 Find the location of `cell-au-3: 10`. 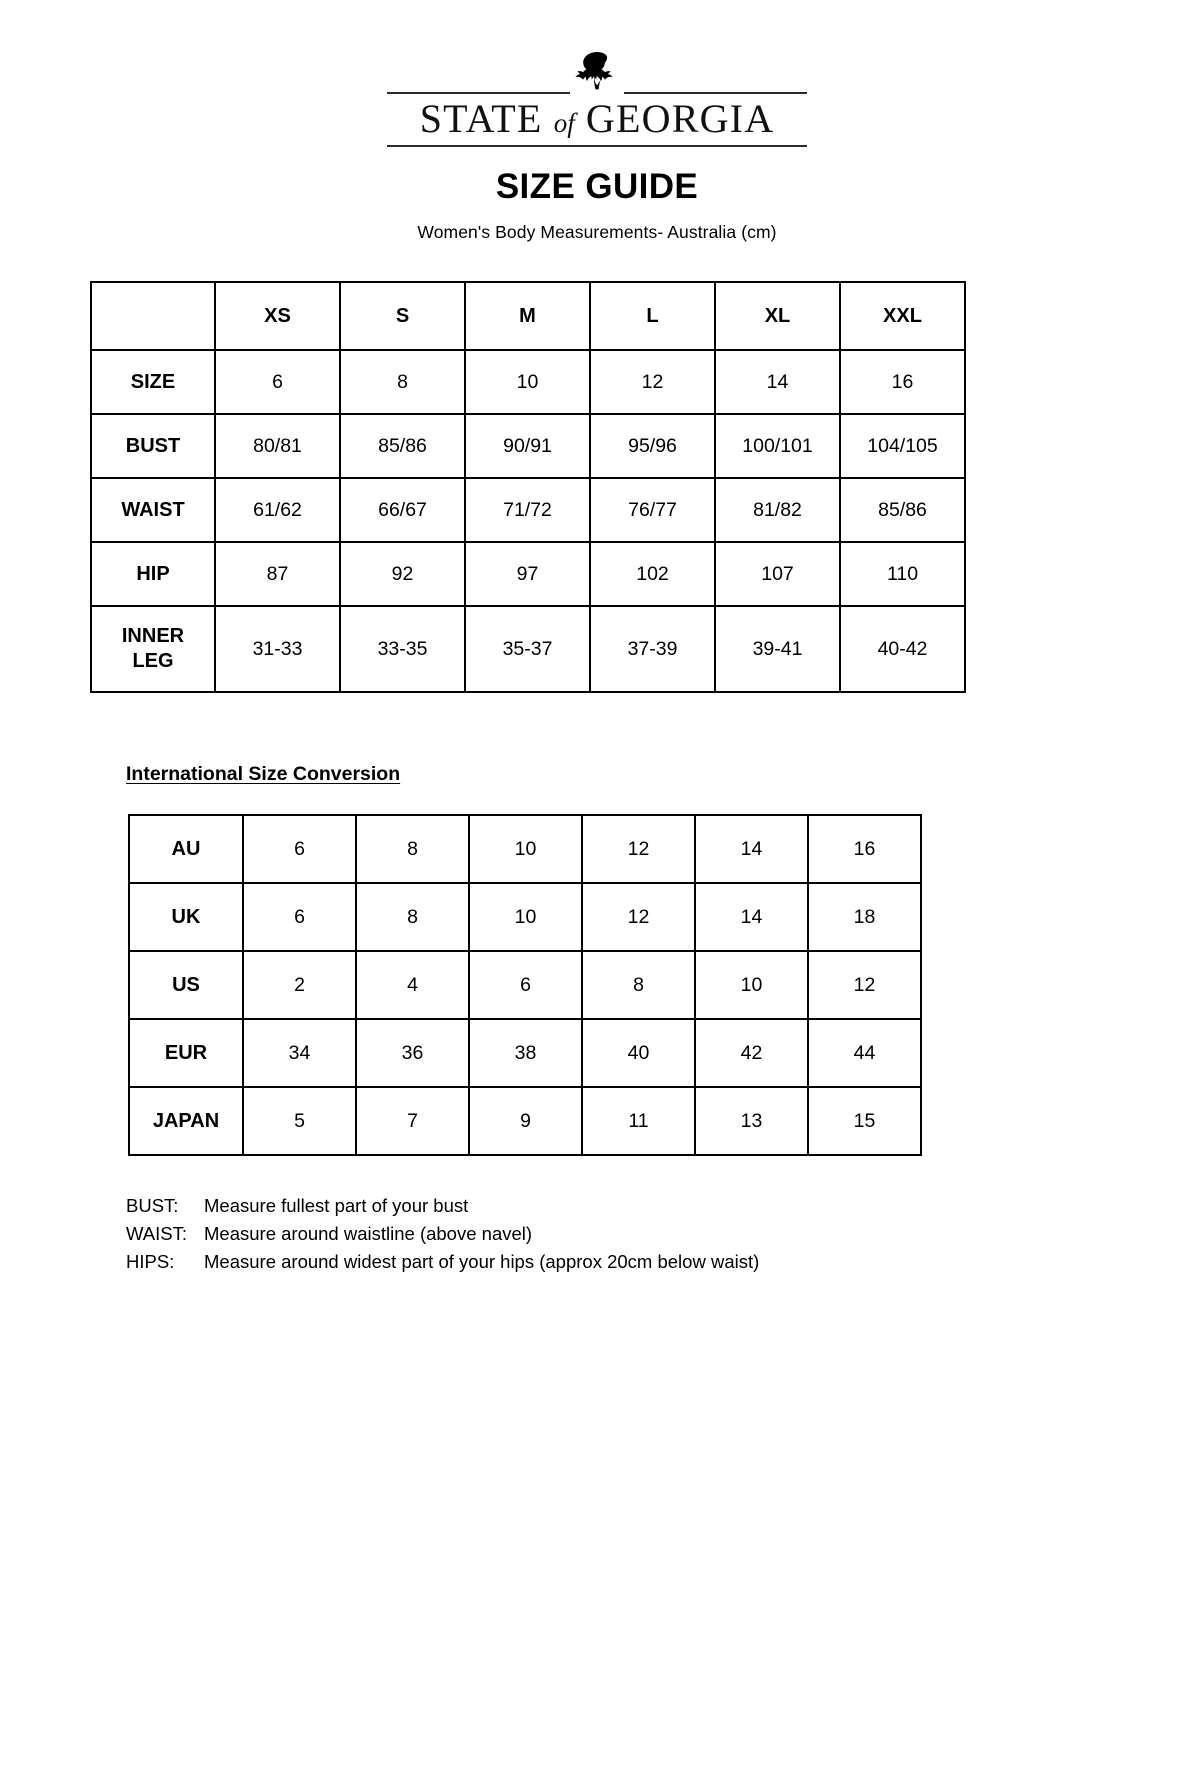

cell-au-3: 10 is located at coordinates (525, 849).